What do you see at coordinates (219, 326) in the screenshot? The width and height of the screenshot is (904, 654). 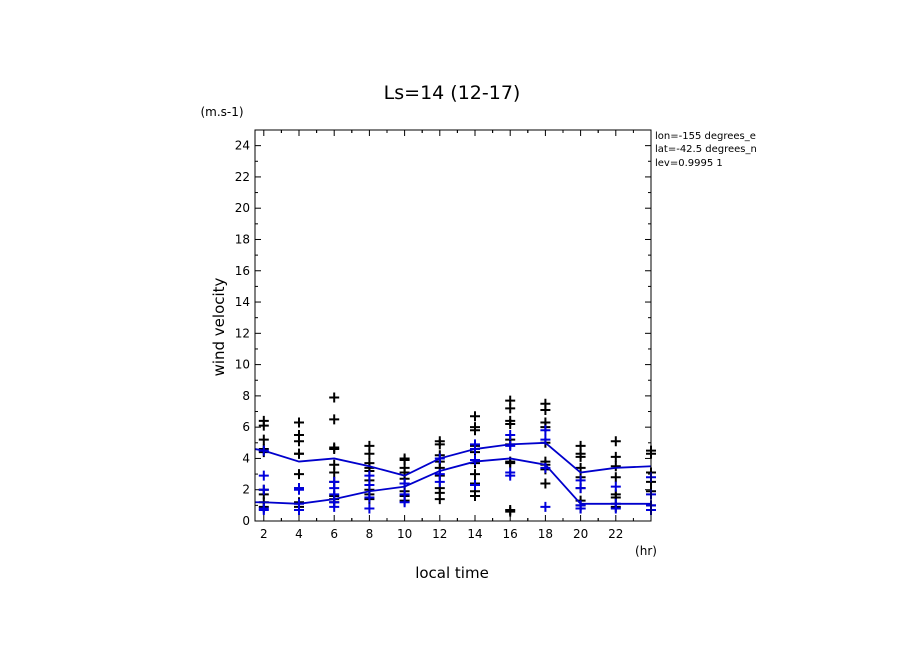 I see `y-axis-label: wind velocity` at bounding box center [219, 326].